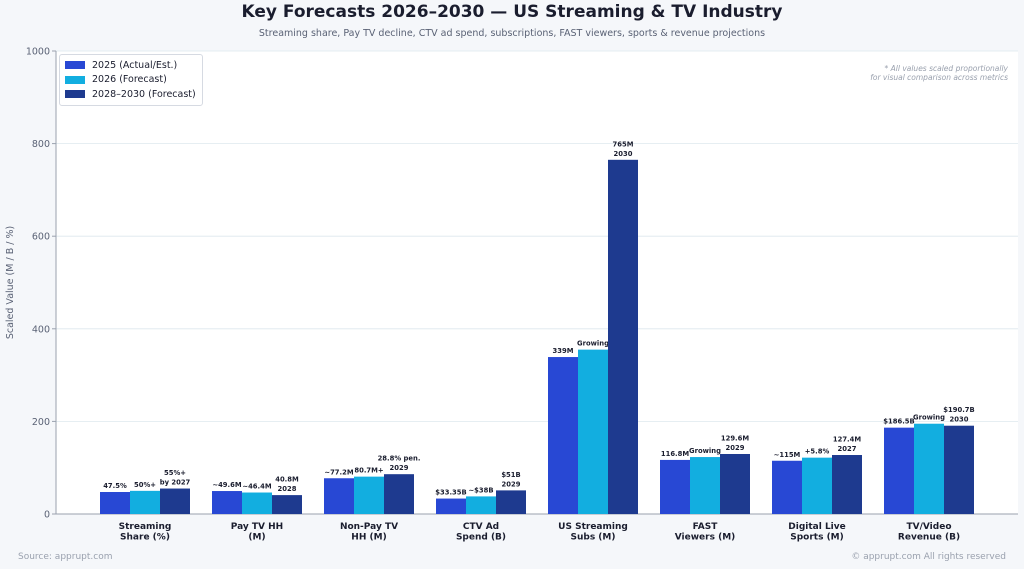 This screenshot has height=569, width=1024. Describe the element at coordinates (226, 485) in the screenshot. I see `data-label: ~49.6M` at that location.